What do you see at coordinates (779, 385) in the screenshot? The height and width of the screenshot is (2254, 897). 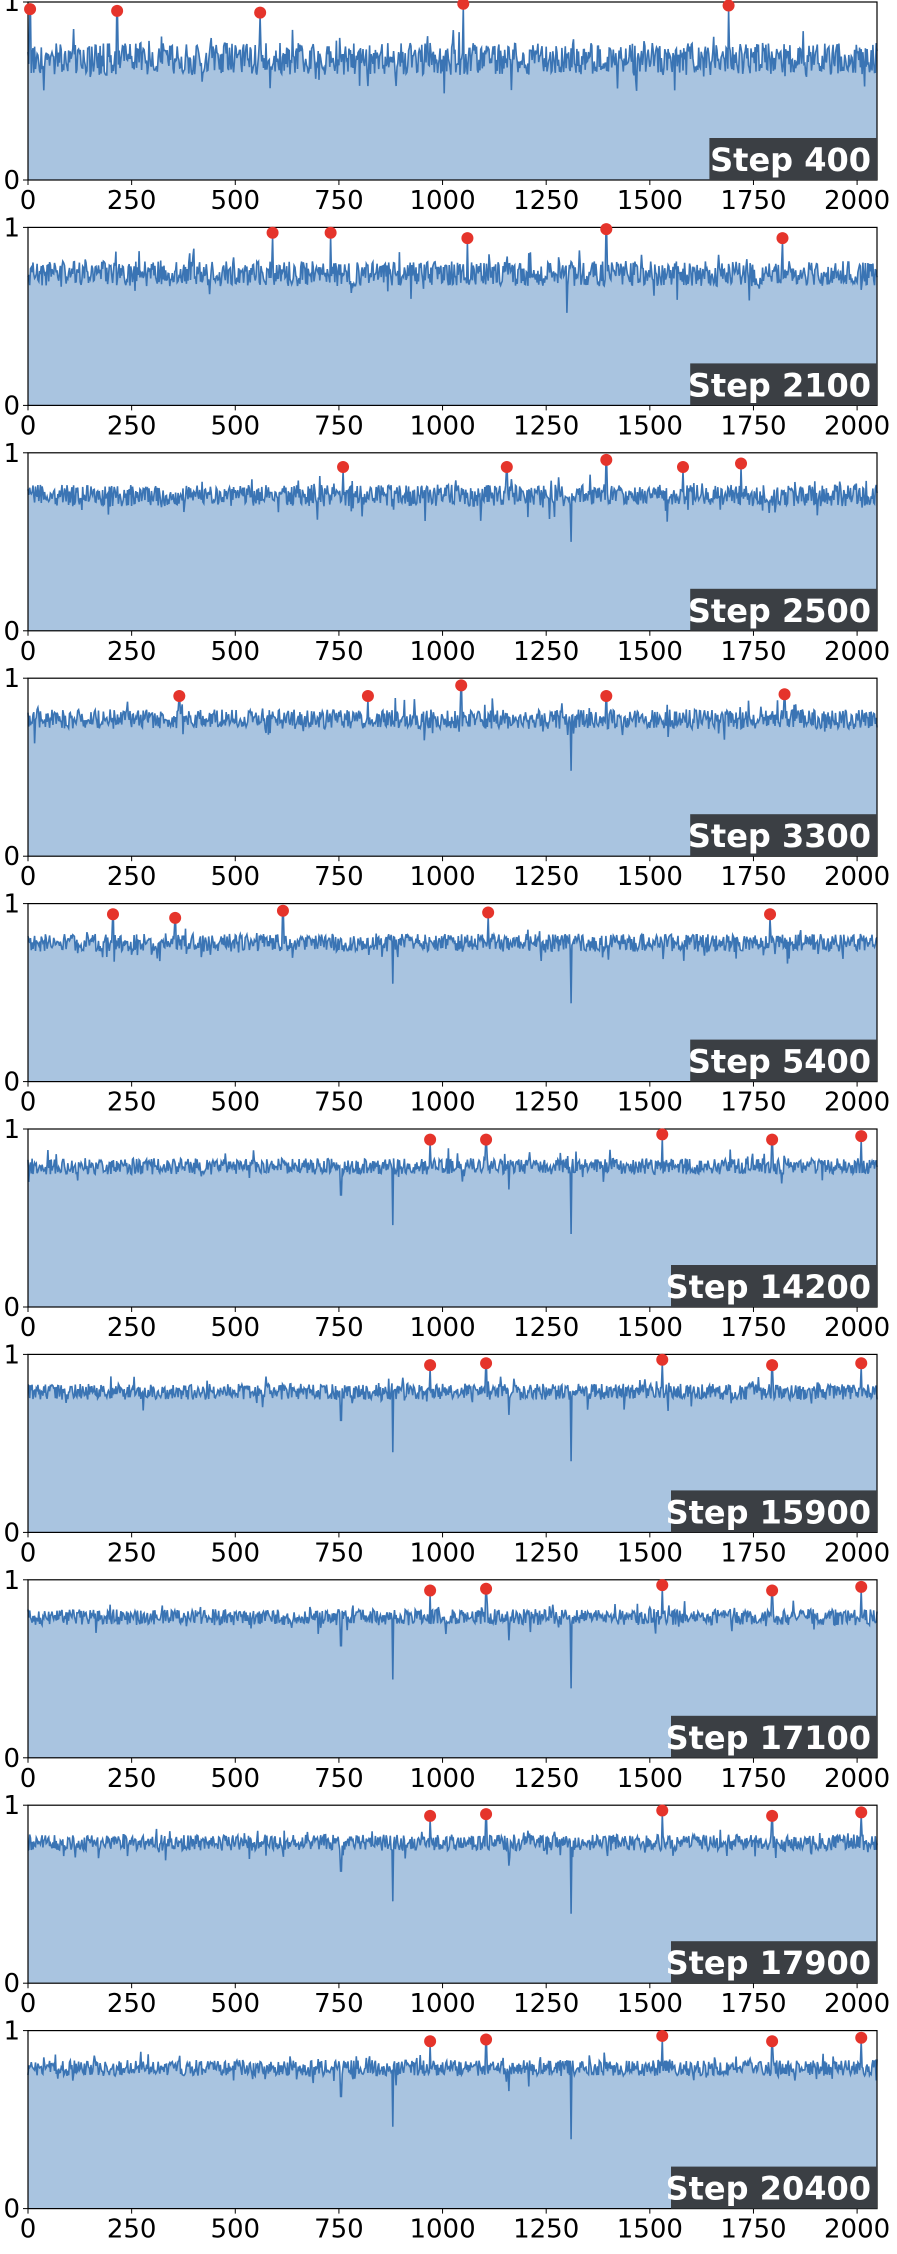 I see `step-label: Step 2100` at bounding box center [779, 385].